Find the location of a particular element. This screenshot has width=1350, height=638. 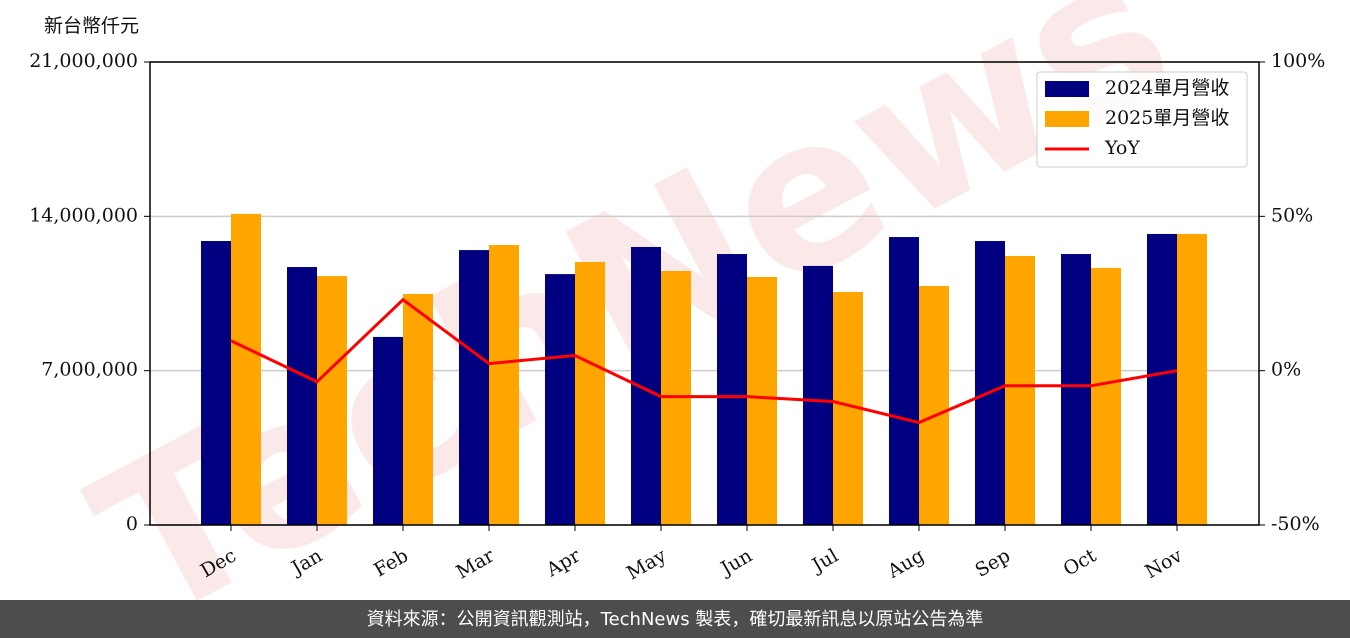

x-tick-label: Jul is located at coordinates (824, 561).